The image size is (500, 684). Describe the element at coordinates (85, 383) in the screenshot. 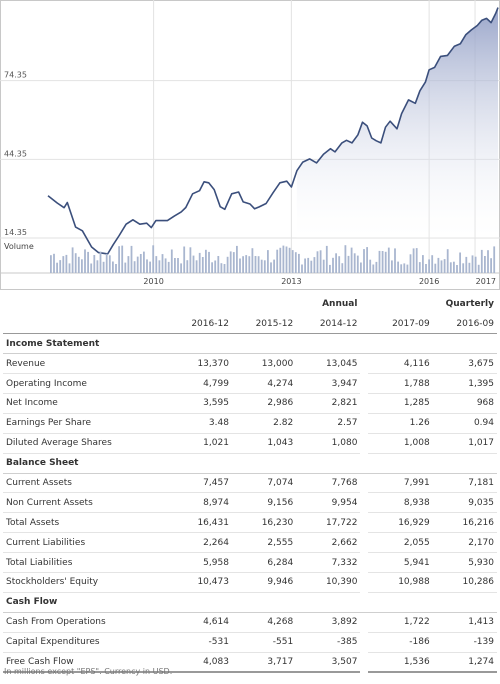

I see `row-label: Operating Income` at that location.